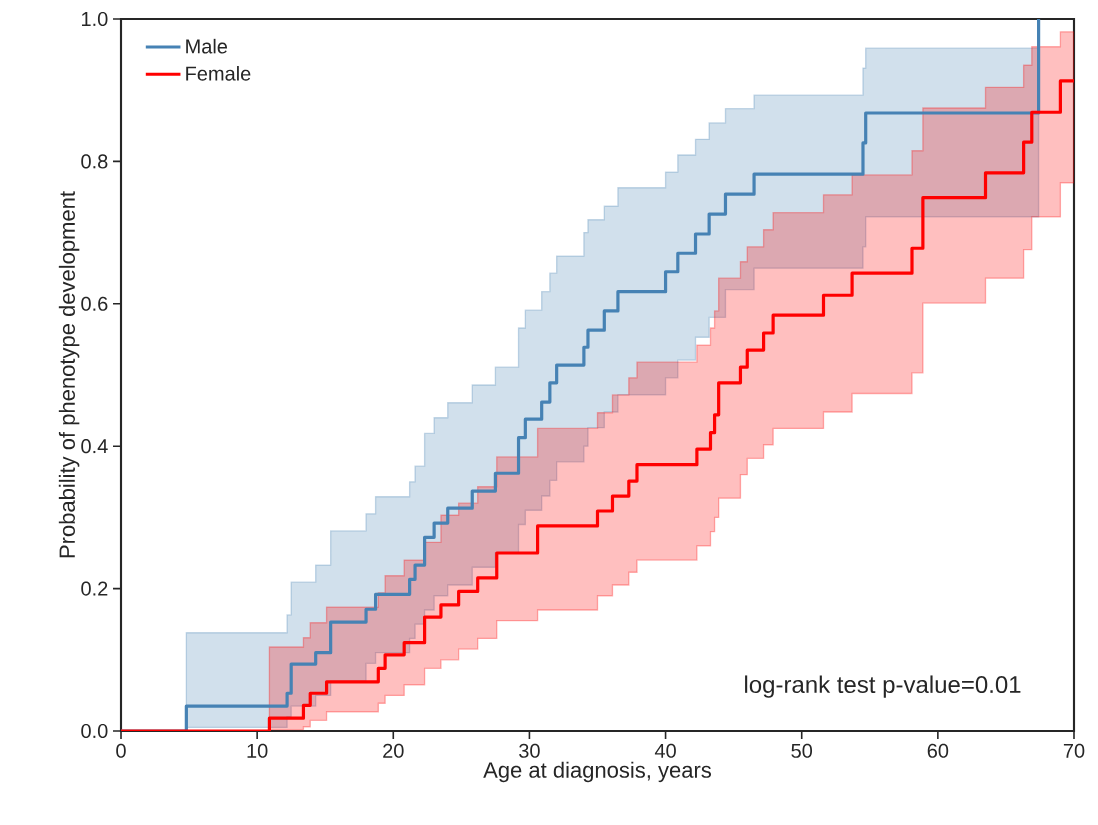  What do you see at coordinates (69, 374) in the screenshot?
I see `y-axis-title: Probability of phenotype development` at bounding box center [69, 374].